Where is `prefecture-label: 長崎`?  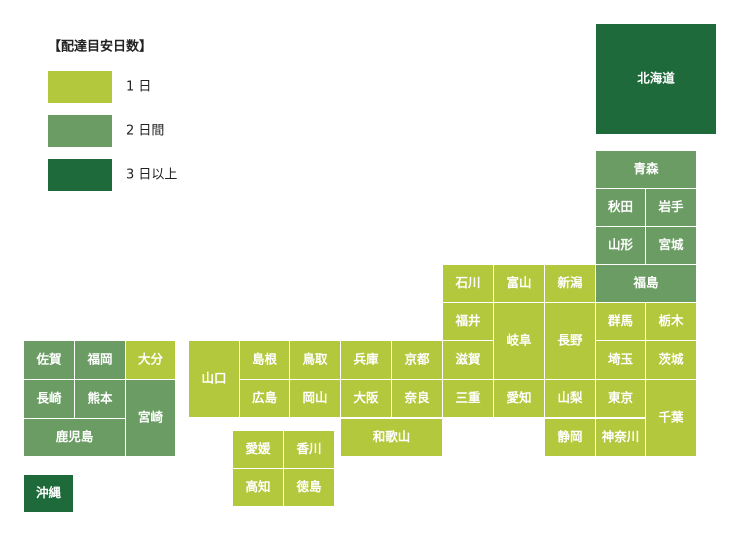
prefecture-label: 長崎 is located at coordinates (49, 398).